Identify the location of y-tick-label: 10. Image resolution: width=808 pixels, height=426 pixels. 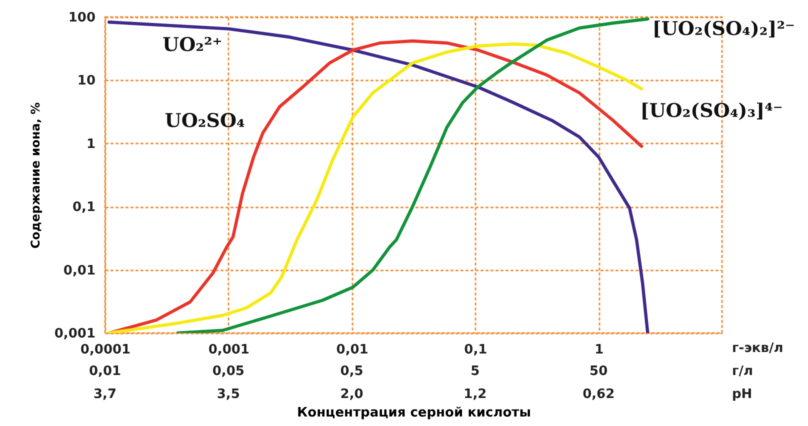
(86, 81).